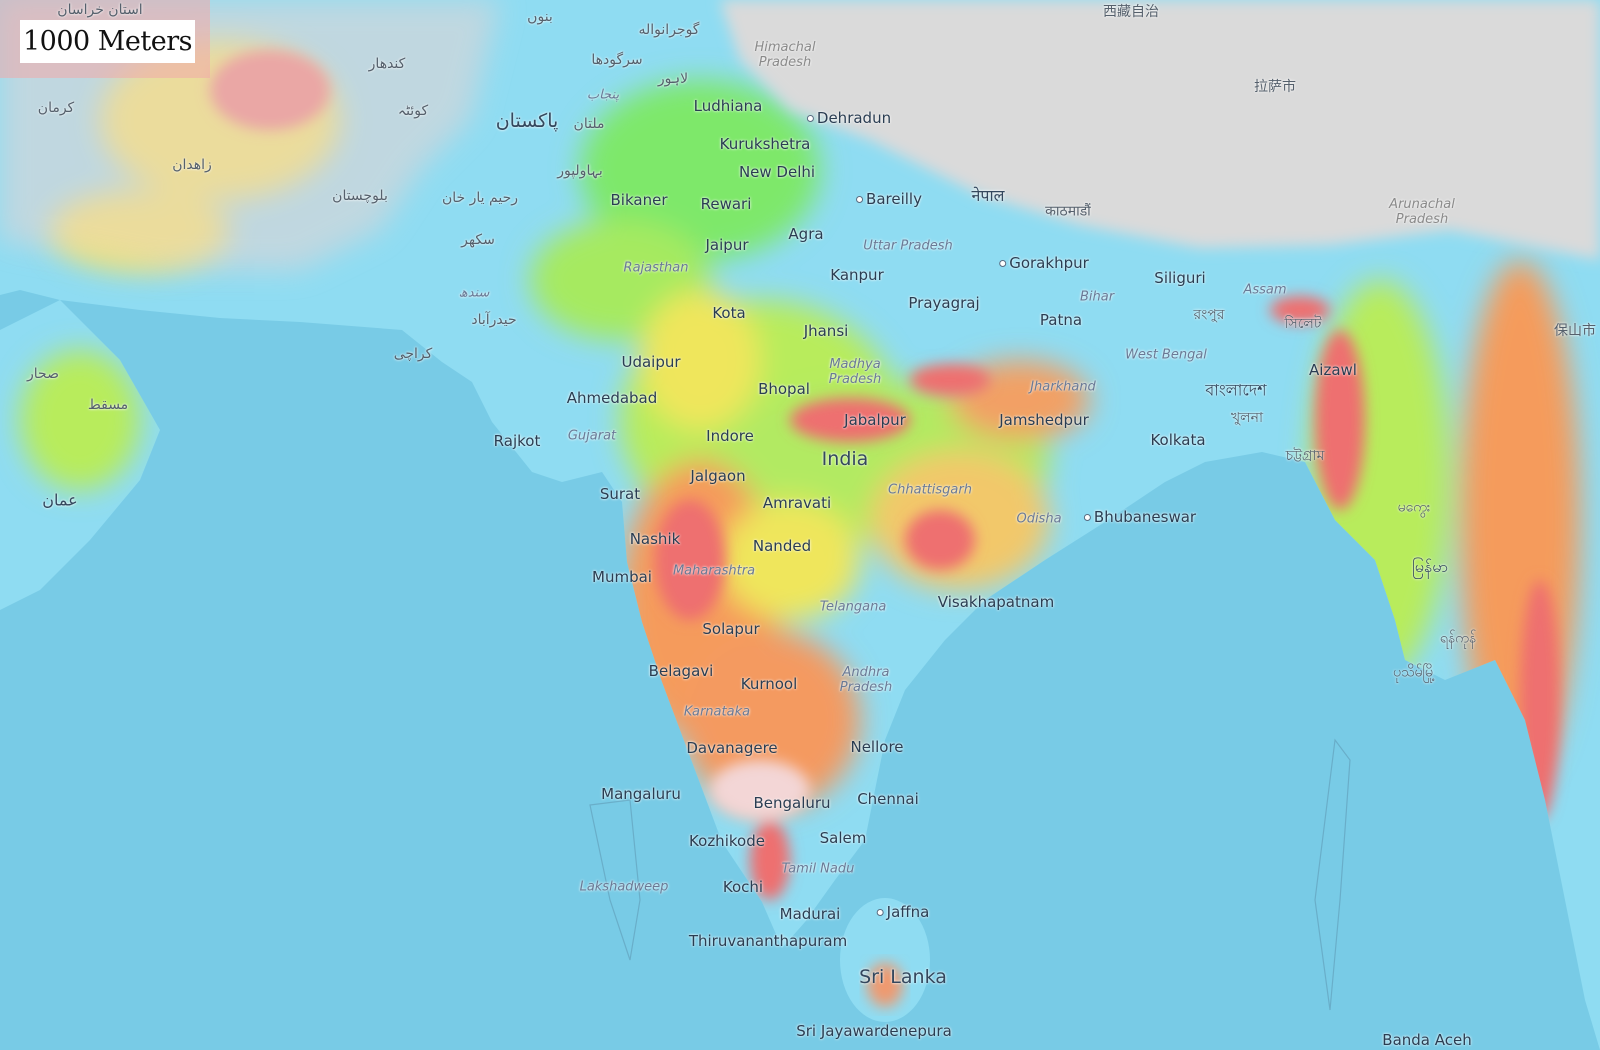 The image size is (1600, 1050). Describe the element at coordinates (1063, 387) in the screenshot. I see `map-label-state: Jharkhand` at that location.